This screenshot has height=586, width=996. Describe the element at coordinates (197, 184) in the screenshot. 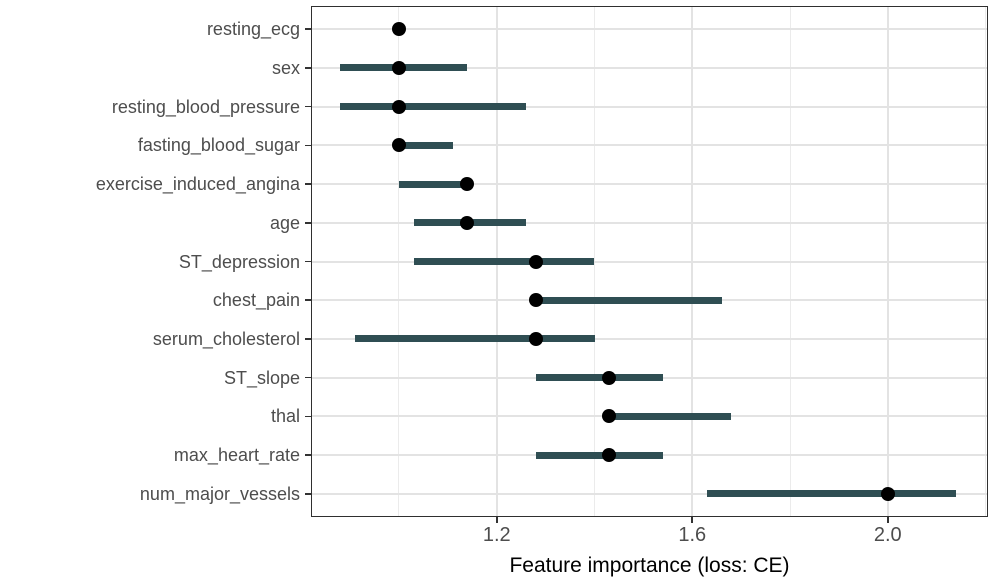

I see `y-tick-label: exercise_induced_angina` at that location.